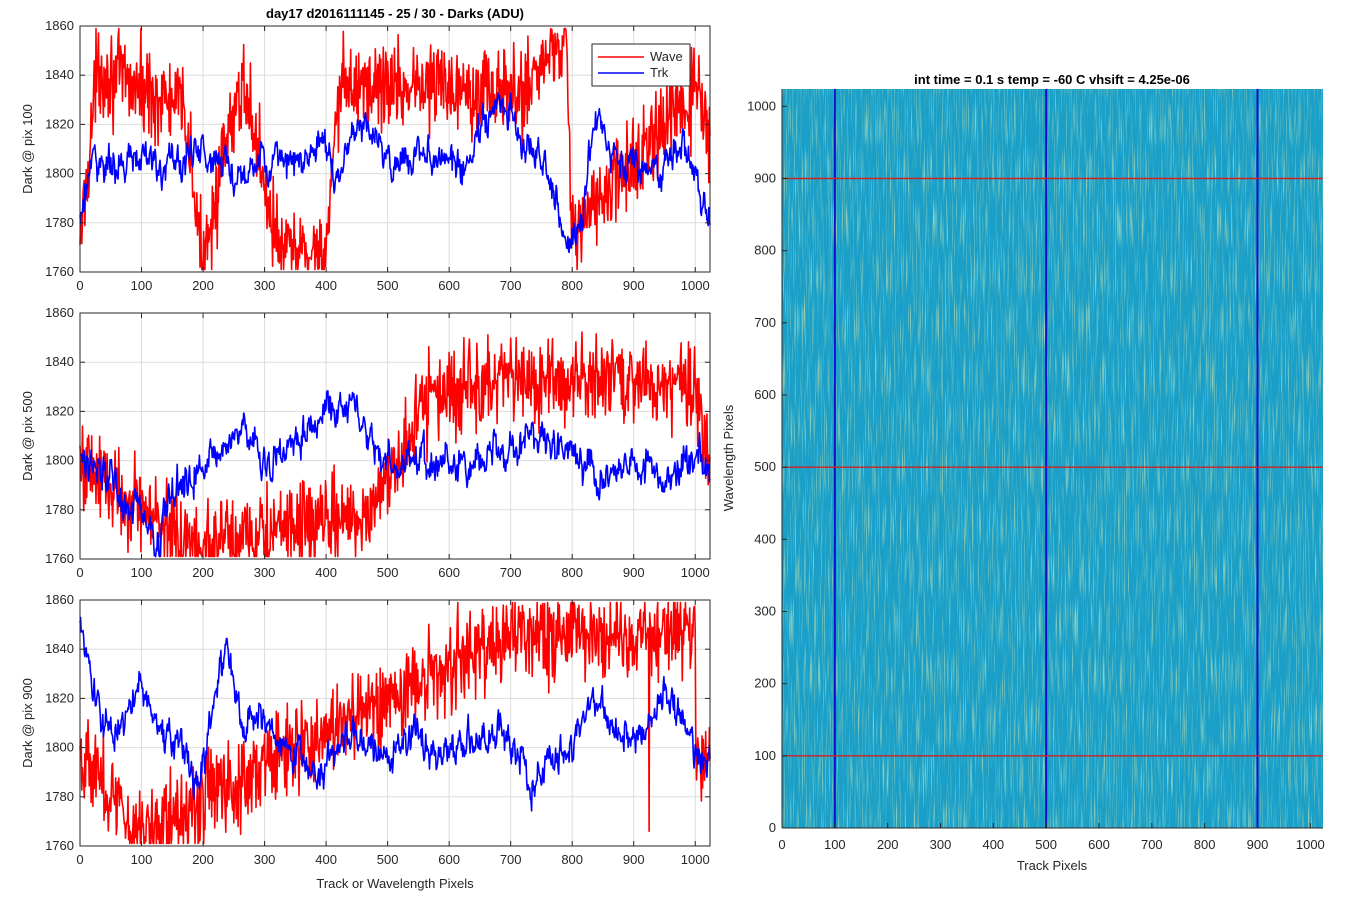 Image resolution: width=1350 pixels, height=900 pixels. I want to click on image-x-tick-label: 100, so click(835, 844).